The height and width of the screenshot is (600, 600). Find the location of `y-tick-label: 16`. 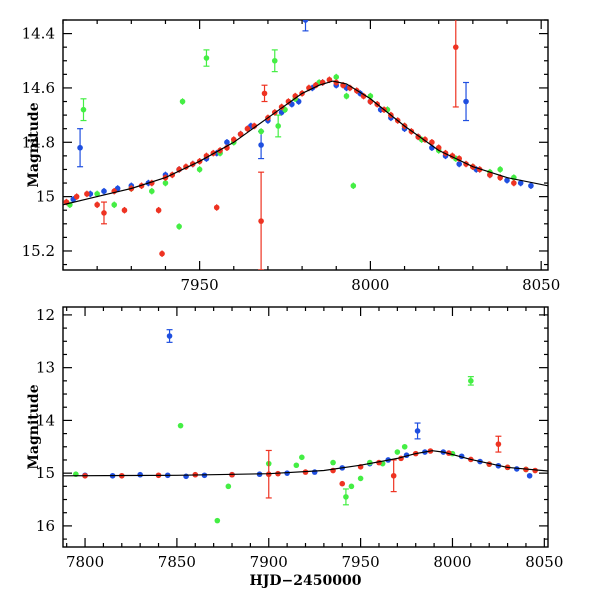

y-tick-label: 16 is located at coordinates (45, 526).